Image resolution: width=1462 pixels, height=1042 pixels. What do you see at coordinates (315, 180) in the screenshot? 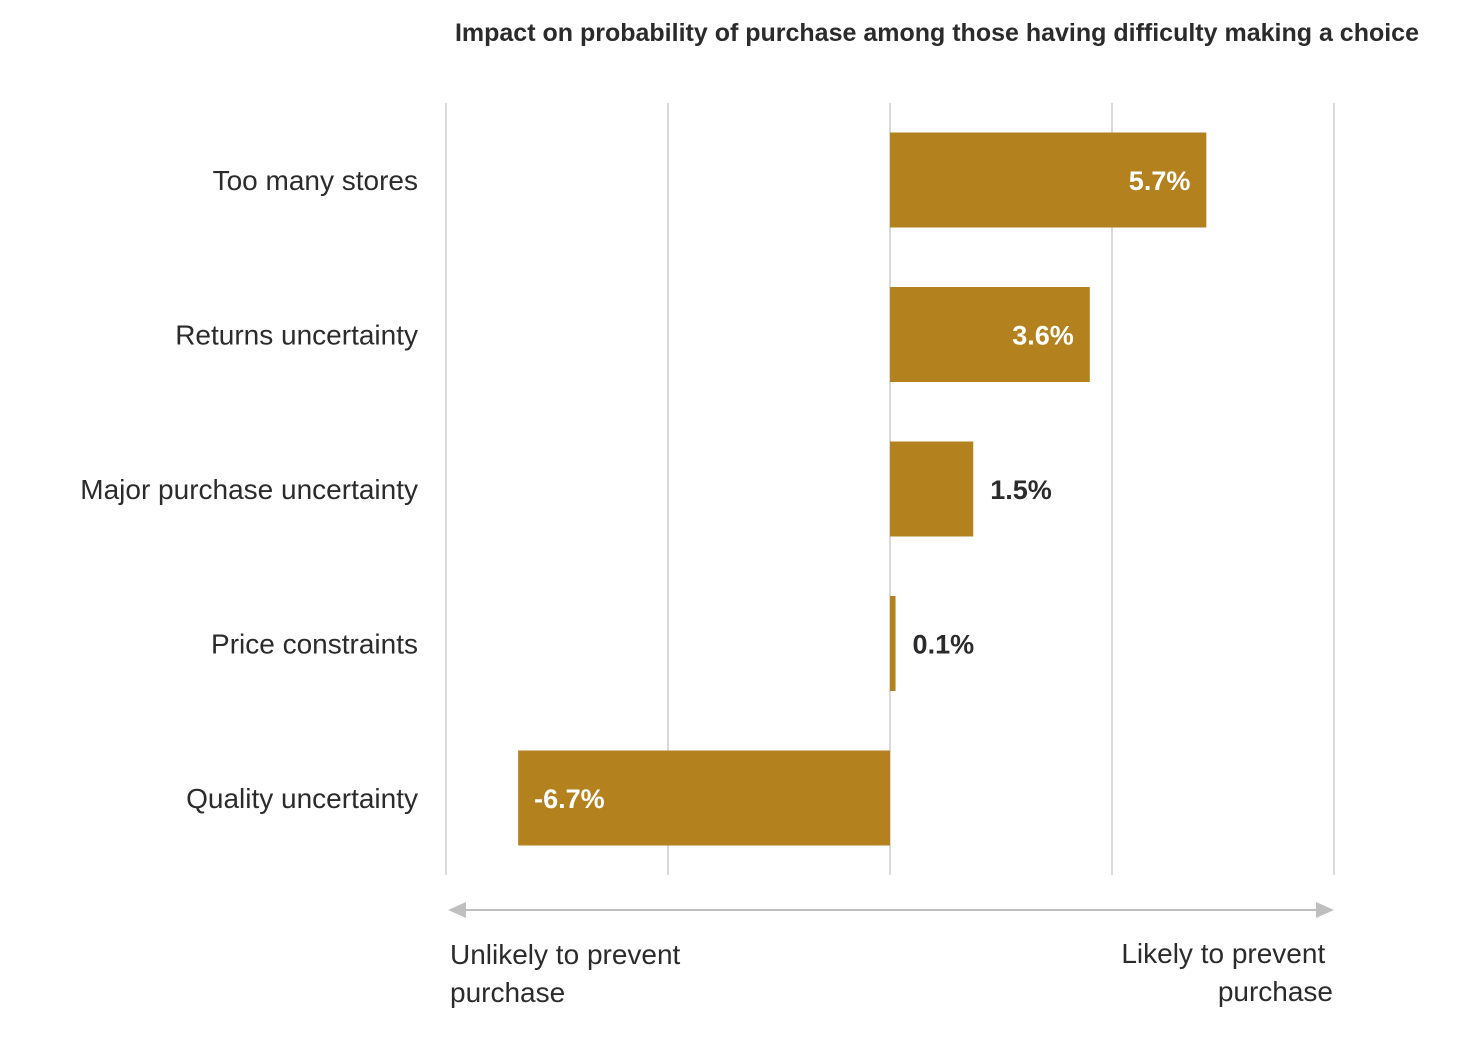
I see `category-label-0: Too many stores` at bounding box center [315, 180].